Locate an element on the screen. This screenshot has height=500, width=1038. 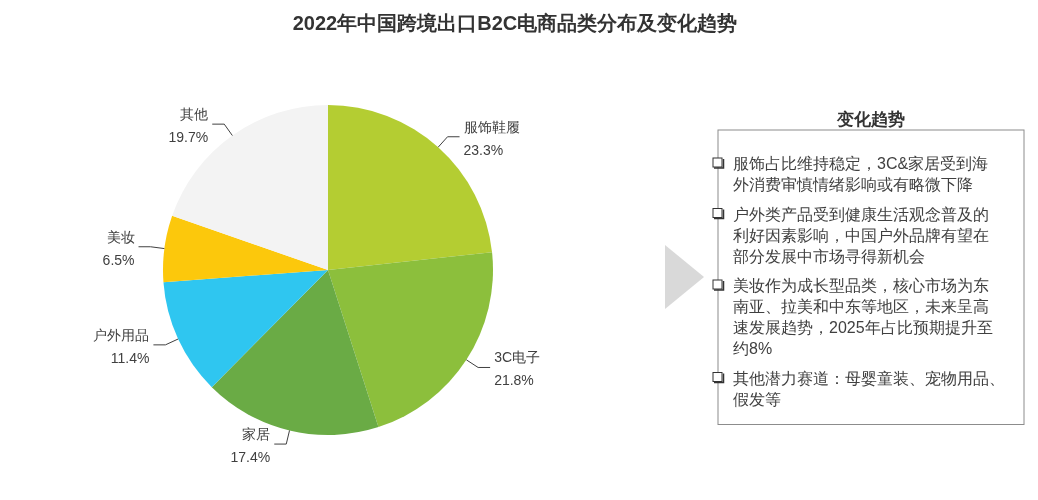
text: 变化趋势 is located at coordinates (870, 119).